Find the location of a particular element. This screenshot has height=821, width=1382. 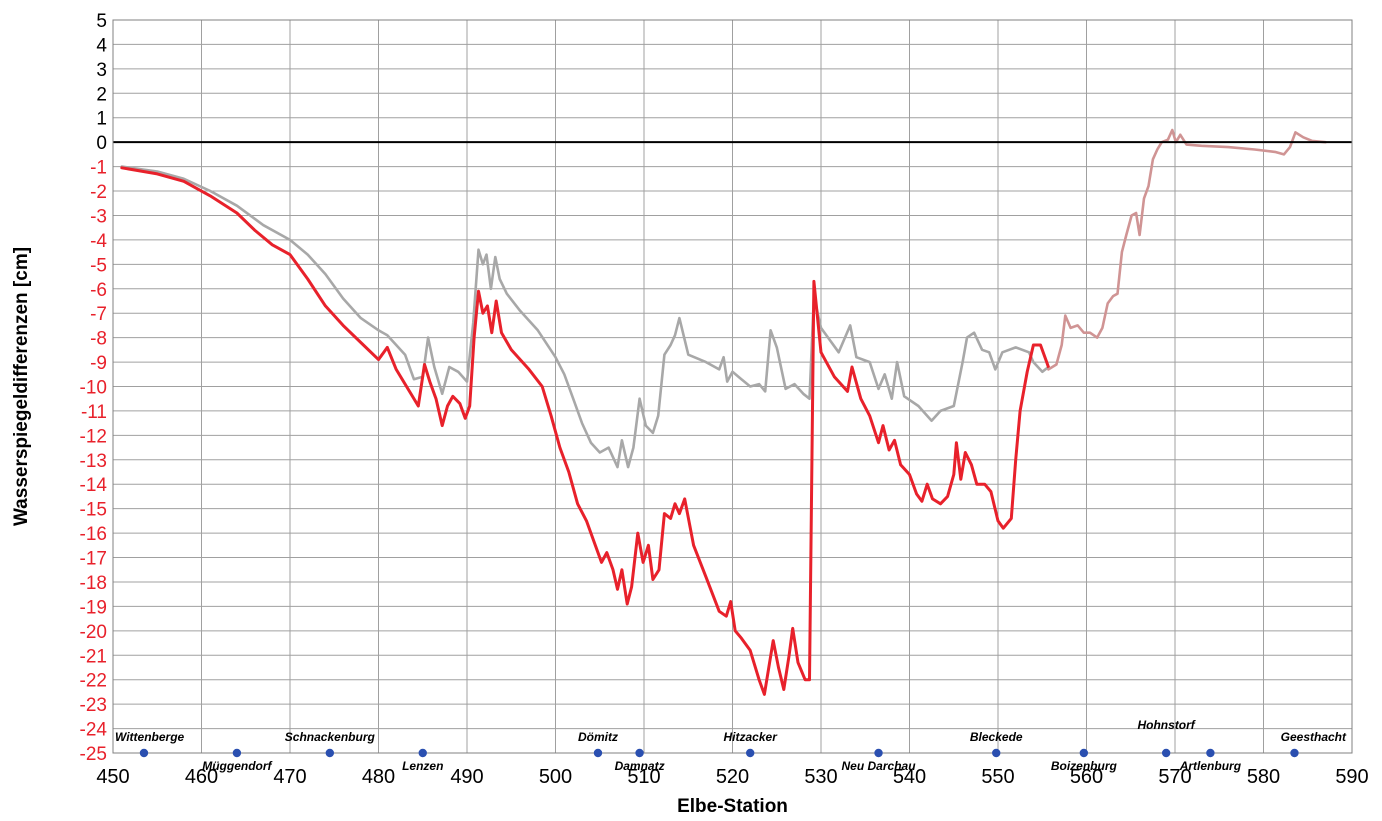

y-tick-label: -15 is located at coordinates (93, 510).